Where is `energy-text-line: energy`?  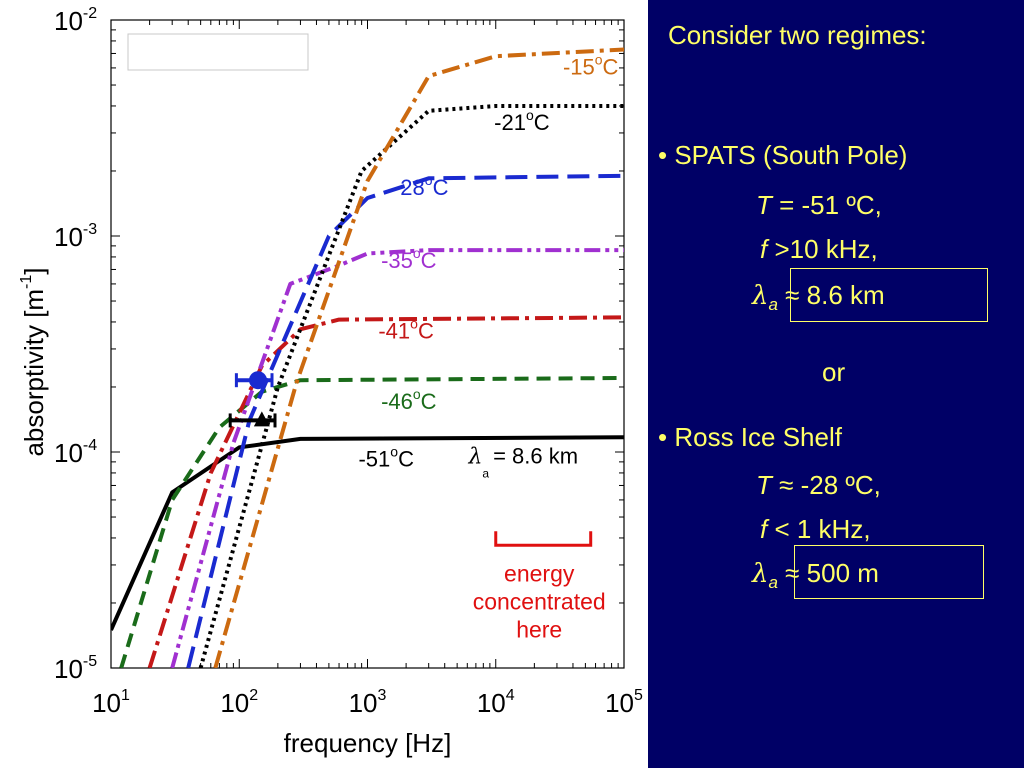
energy-text-line: energy is located at coordinates (539, 573).